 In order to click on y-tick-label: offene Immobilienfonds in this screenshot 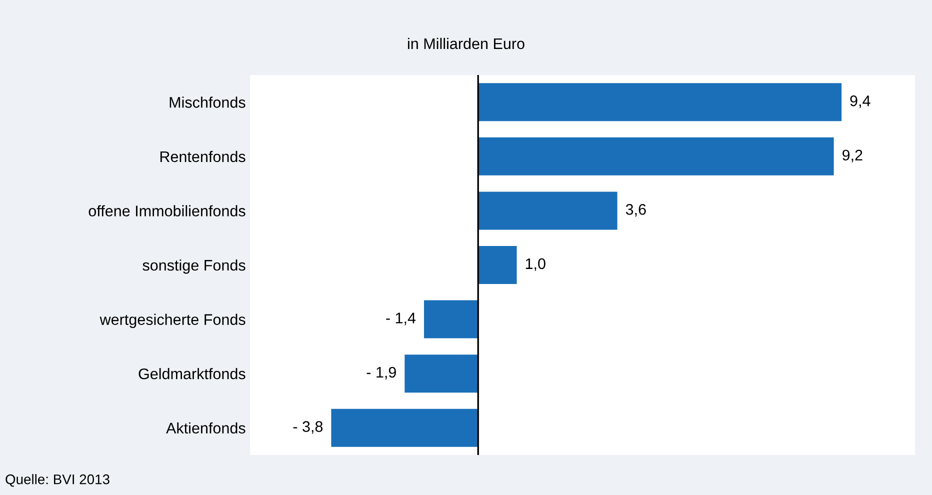, I will do `click(167, 210)`.